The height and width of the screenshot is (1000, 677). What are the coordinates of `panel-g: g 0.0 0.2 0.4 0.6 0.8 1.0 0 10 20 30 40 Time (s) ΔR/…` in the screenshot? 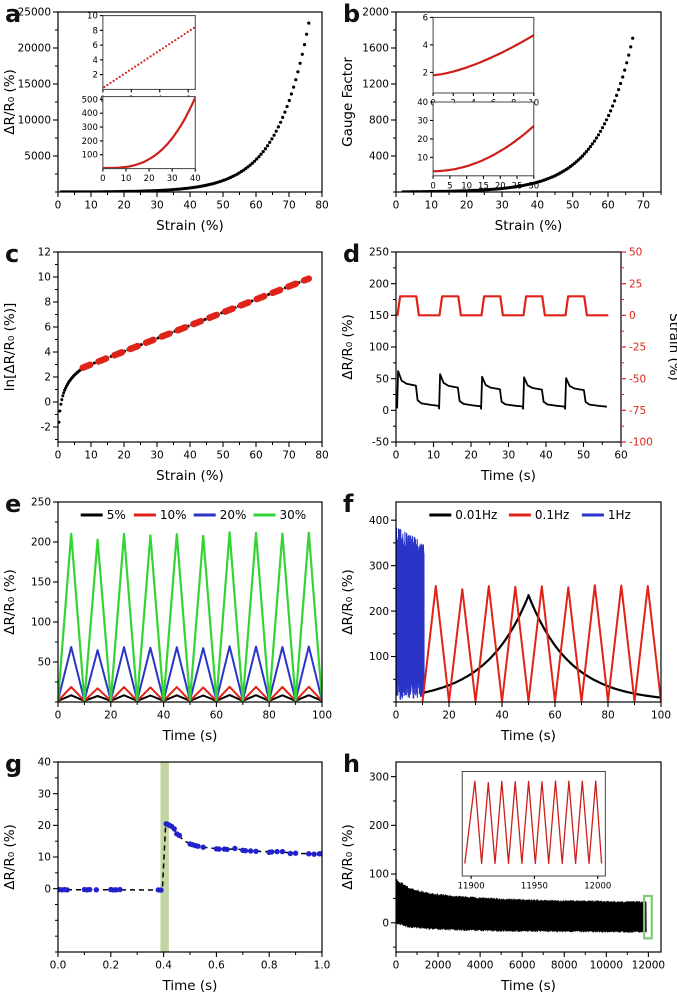 It's located at (169, 875).